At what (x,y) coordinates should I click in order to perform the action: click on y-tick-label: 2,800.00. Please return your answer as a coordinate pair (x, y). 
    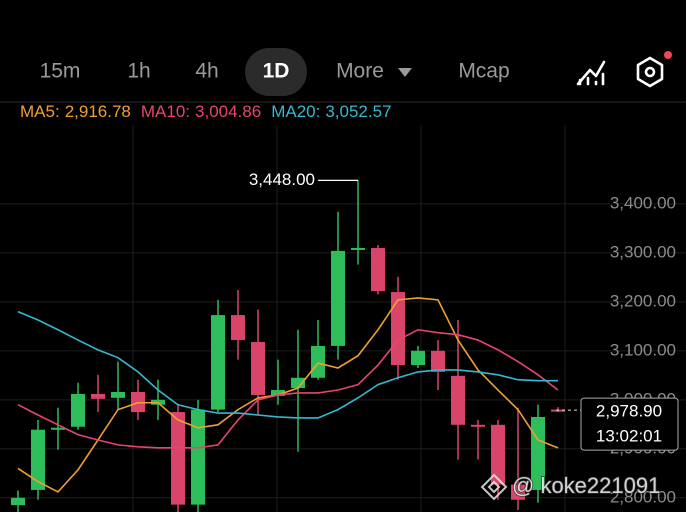
    Looking at the image, I should click on (643, 496).